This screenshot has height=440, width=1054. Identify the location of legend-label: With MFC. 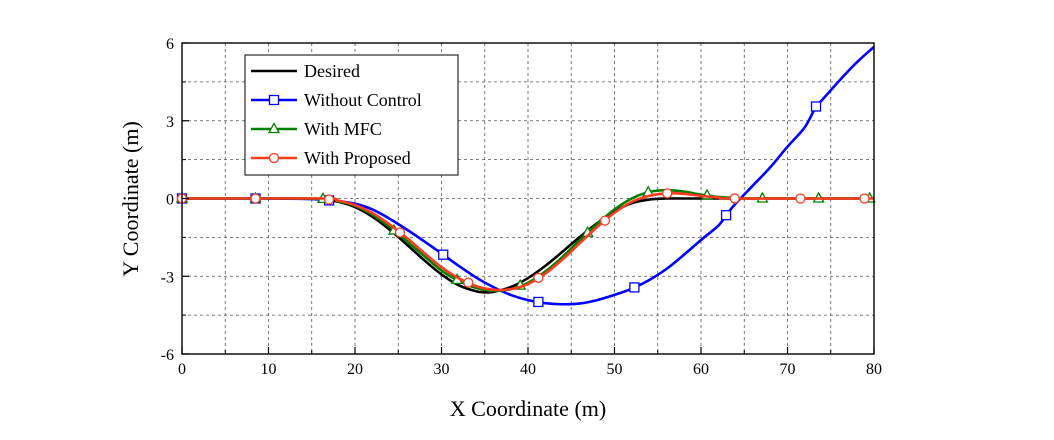
(343, 129).